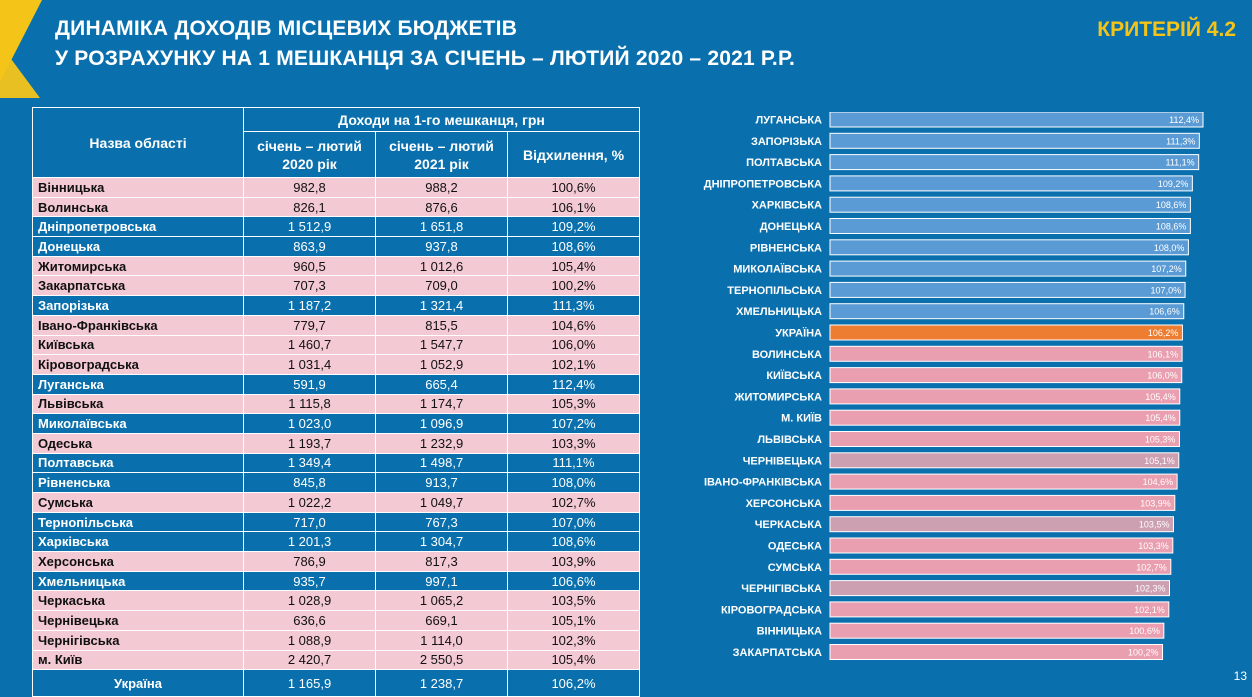  Describe the element at coordinates (441, 286) in the screenshot. I see `row-value-2021: 709,0` at that location.